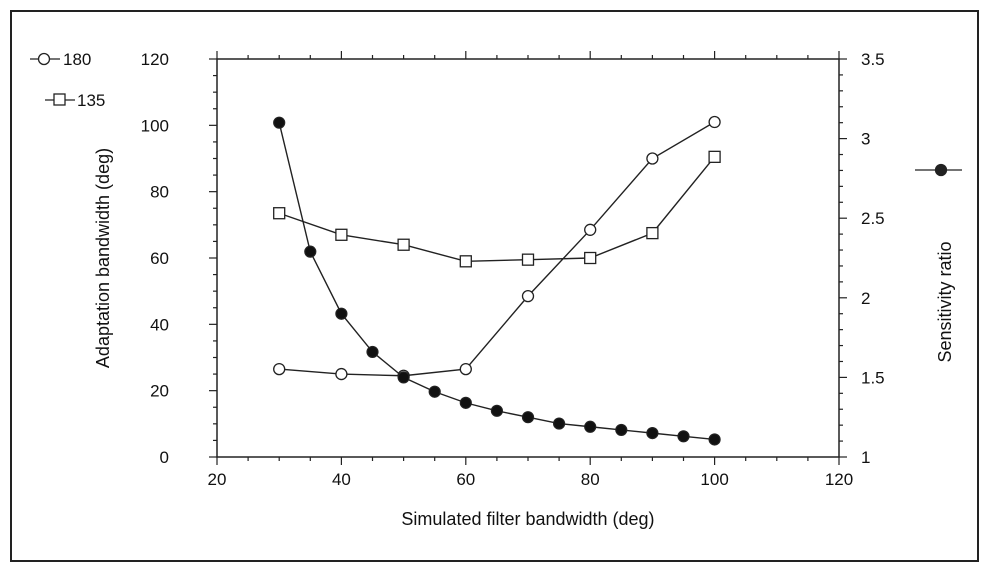  Describe the element at coordinates (873, 59) in the screenshot. I see `y2-tick-label: 3.5` at that location.